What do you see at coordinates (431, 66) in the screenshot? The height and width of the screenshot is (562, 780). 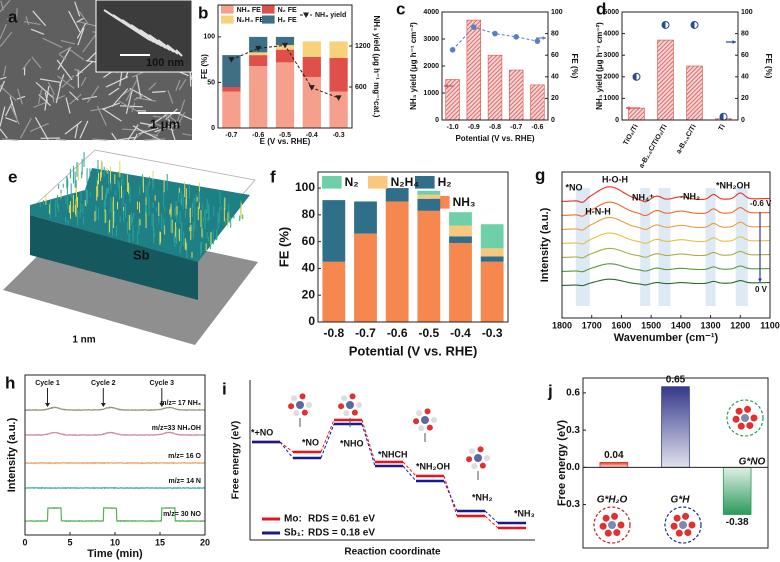 I see `y-tick-label: 2000` at bounding box center [431, 66].